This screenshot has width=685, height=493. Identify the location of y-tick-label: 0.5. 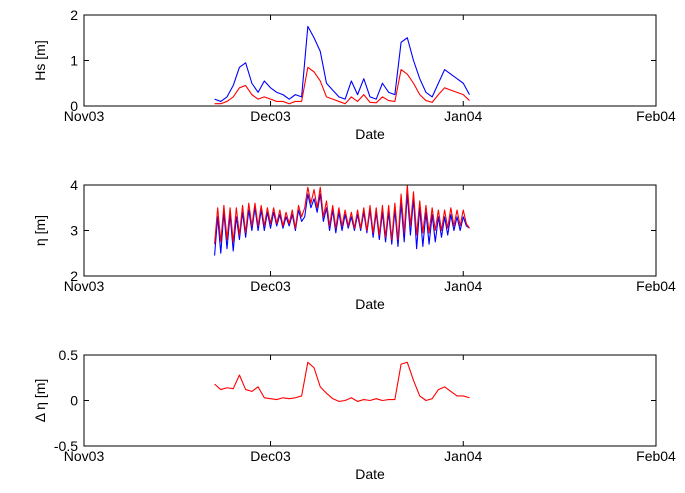
(69, 355).